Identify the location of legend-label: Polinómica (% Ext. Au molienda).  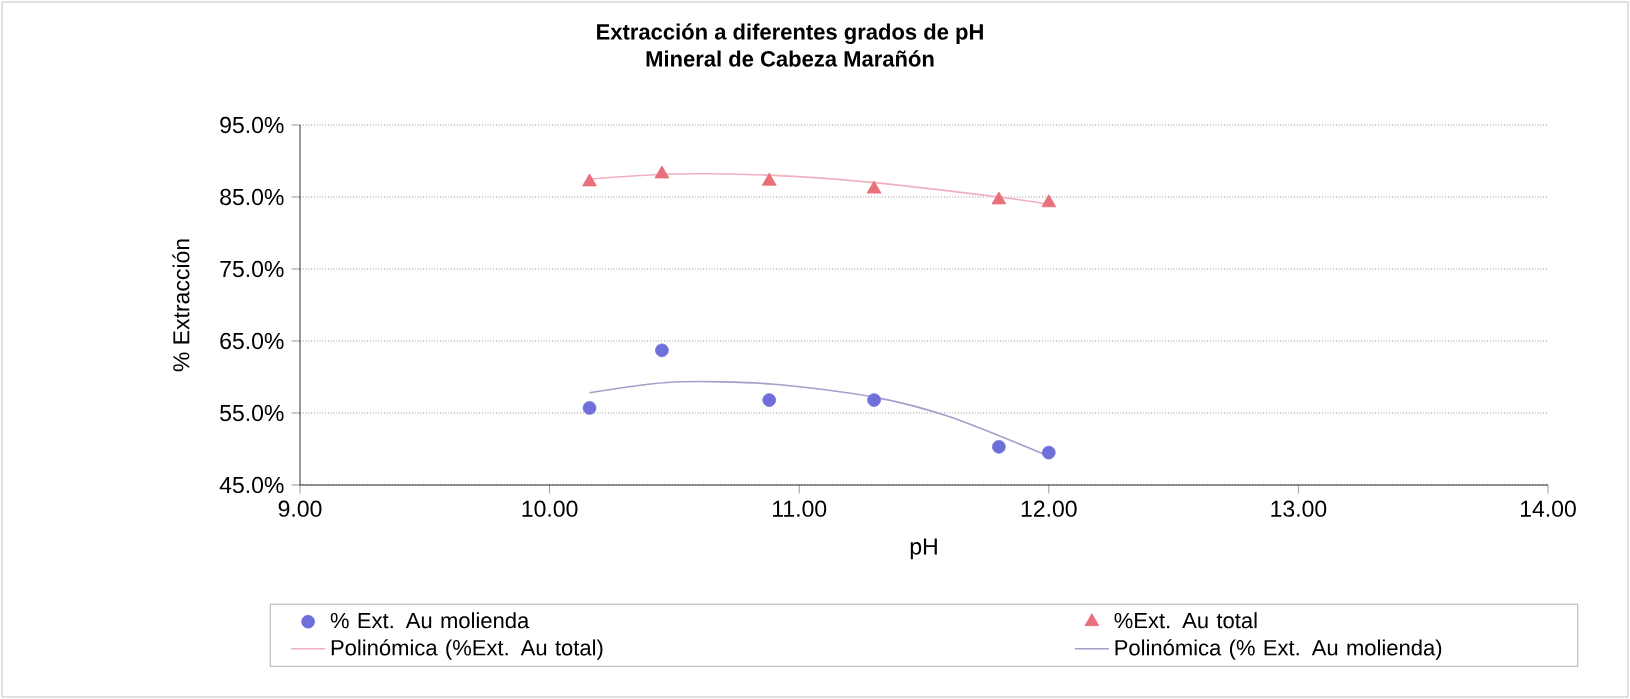
(1278, 649).